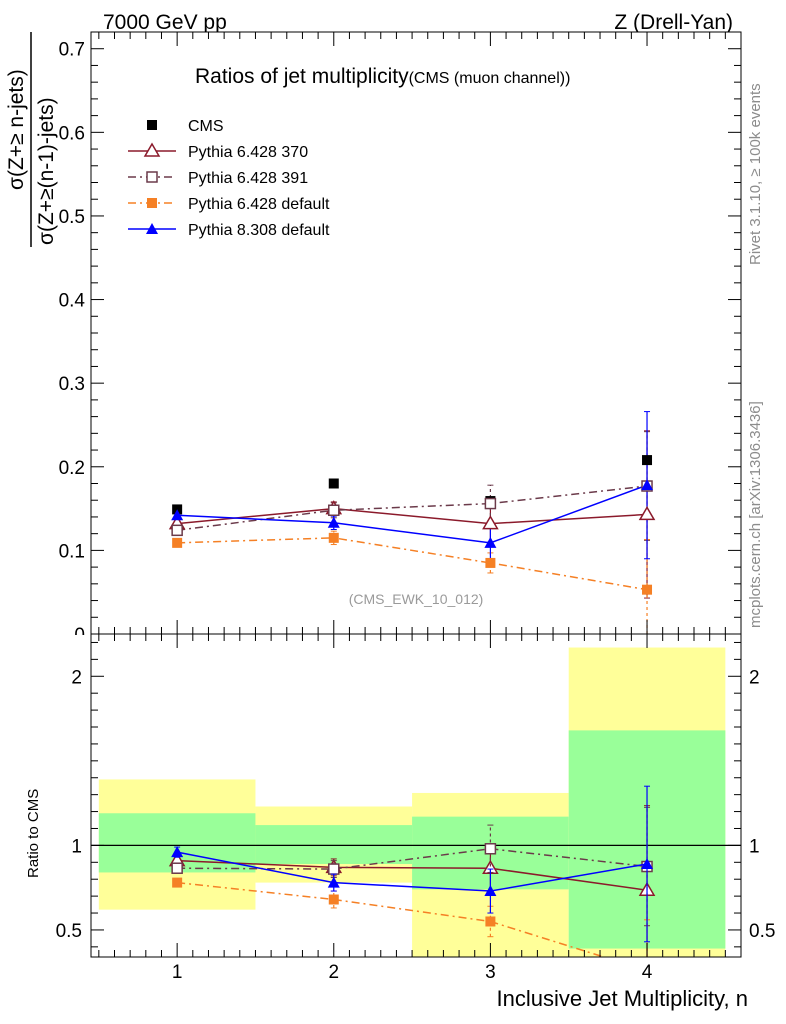  Describe the element at coordinates (754, 846) in the screenshot. I see `ratio-ytick-label-right: 1` at that location.